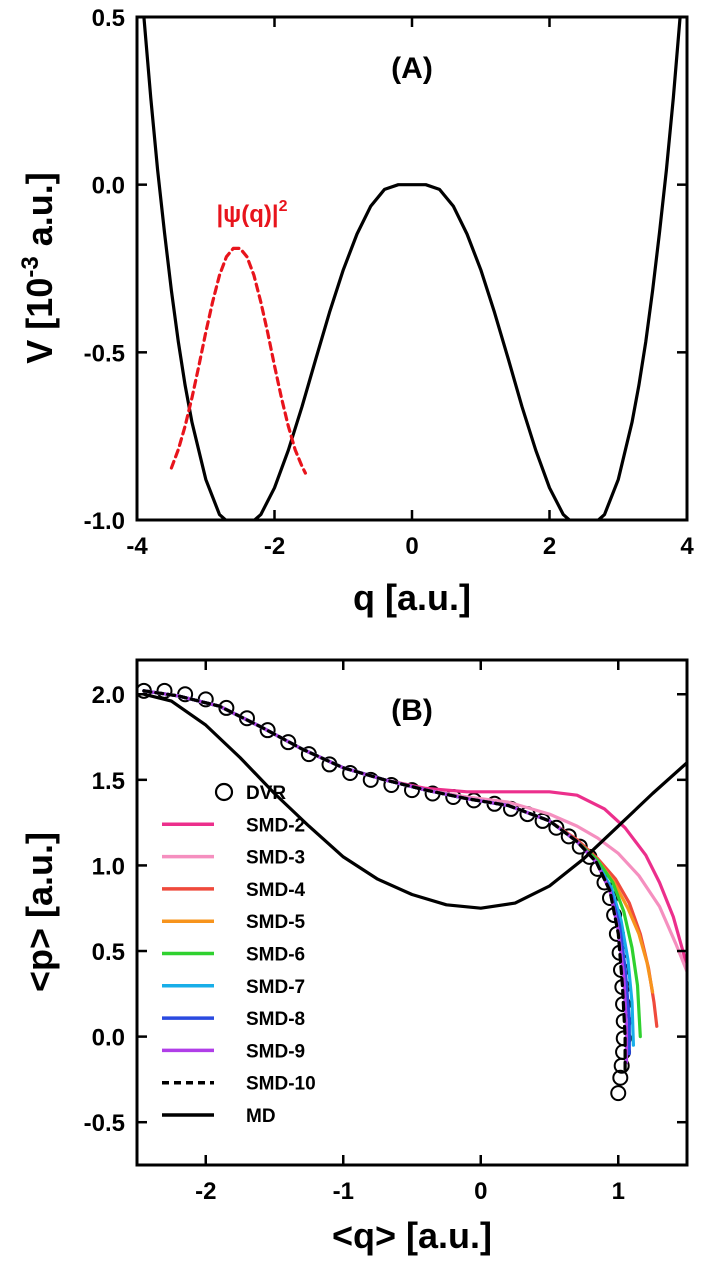 This screenshot has width=703, height=1264. I want to click on legend-item-dvr: DVR, so click(250, 793).